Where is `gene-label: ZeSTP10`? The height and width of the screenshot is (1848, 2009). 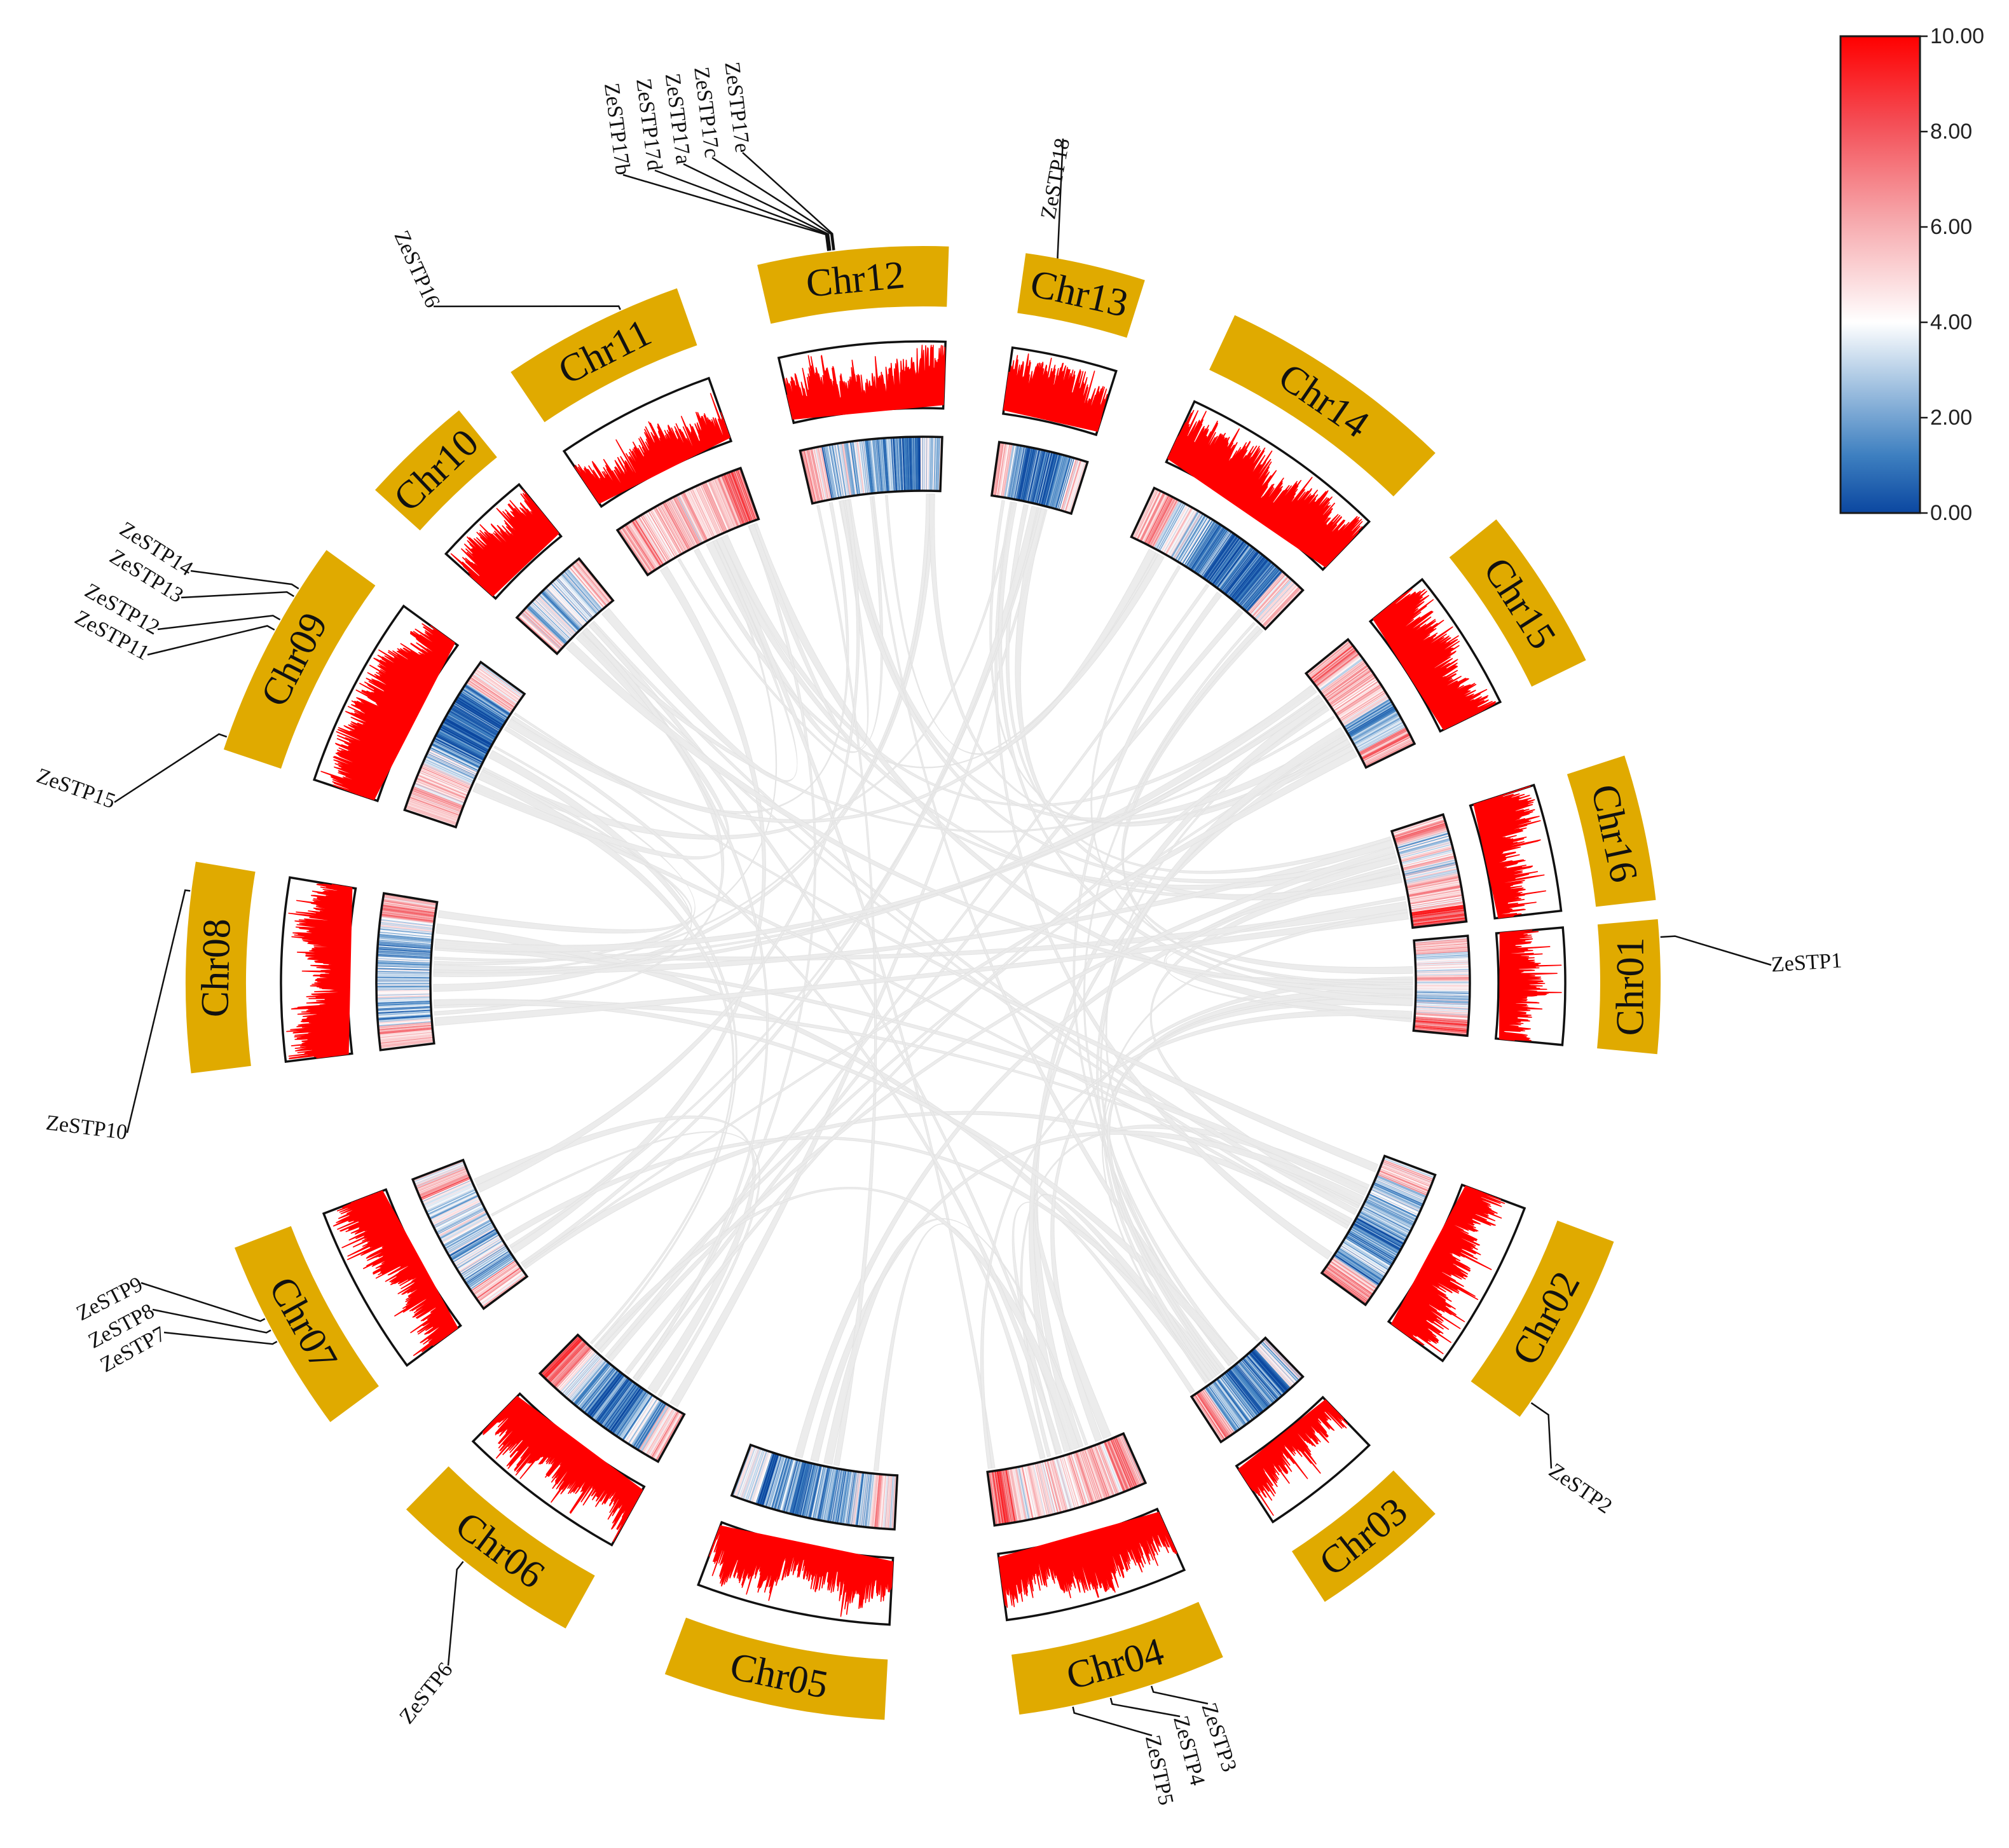 gene-label: ZeSTP10 is located at coordinates (86, 1128).